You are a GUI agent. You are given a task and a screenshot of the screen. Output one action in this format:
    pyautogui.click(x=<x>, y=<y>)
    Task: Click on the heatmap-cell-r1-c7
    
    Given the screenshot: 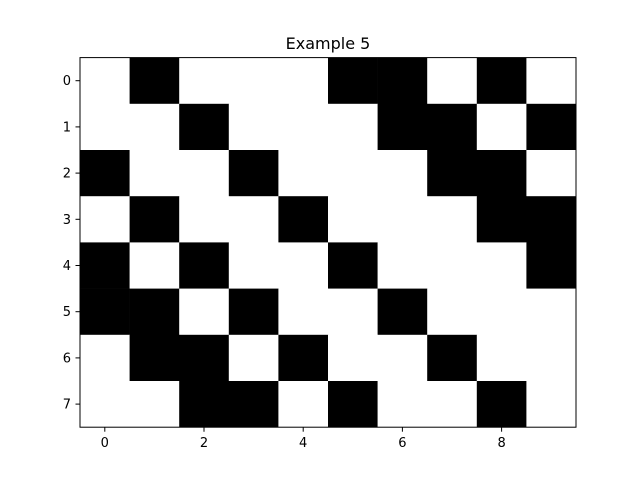 What is the action you would take?
    pyautogui.click(x=452, y=127)
    